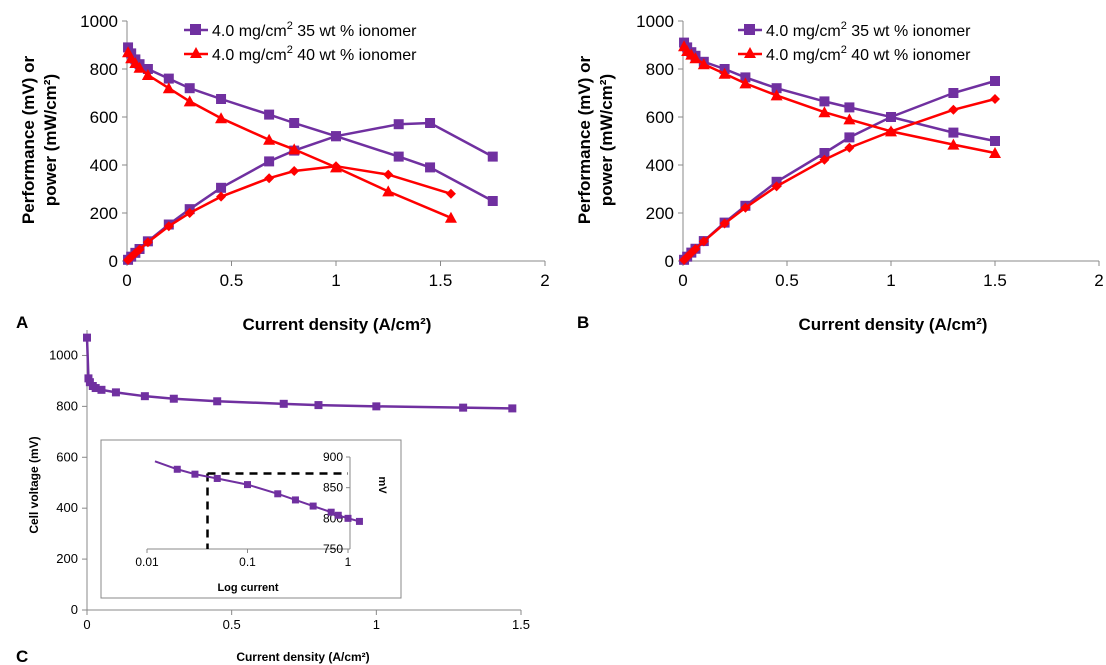 The image size is (1106, 665). Describe the element at coordinates (232, 624) in the screenshot. I see `chart-c-x-tick-label: 0.5` at that location.